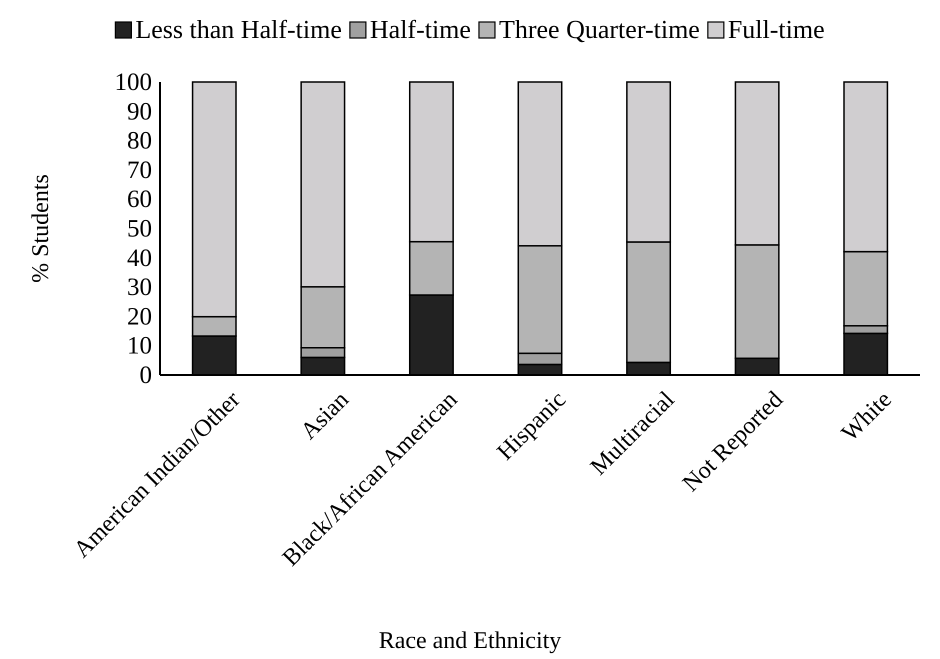 Image resolution: width=940 pixels, height=659 pixels. What do you see at coordinates (139, 258) in the screenshot?
I see `y-tick-label: 40` at bounding box center [139, 258].